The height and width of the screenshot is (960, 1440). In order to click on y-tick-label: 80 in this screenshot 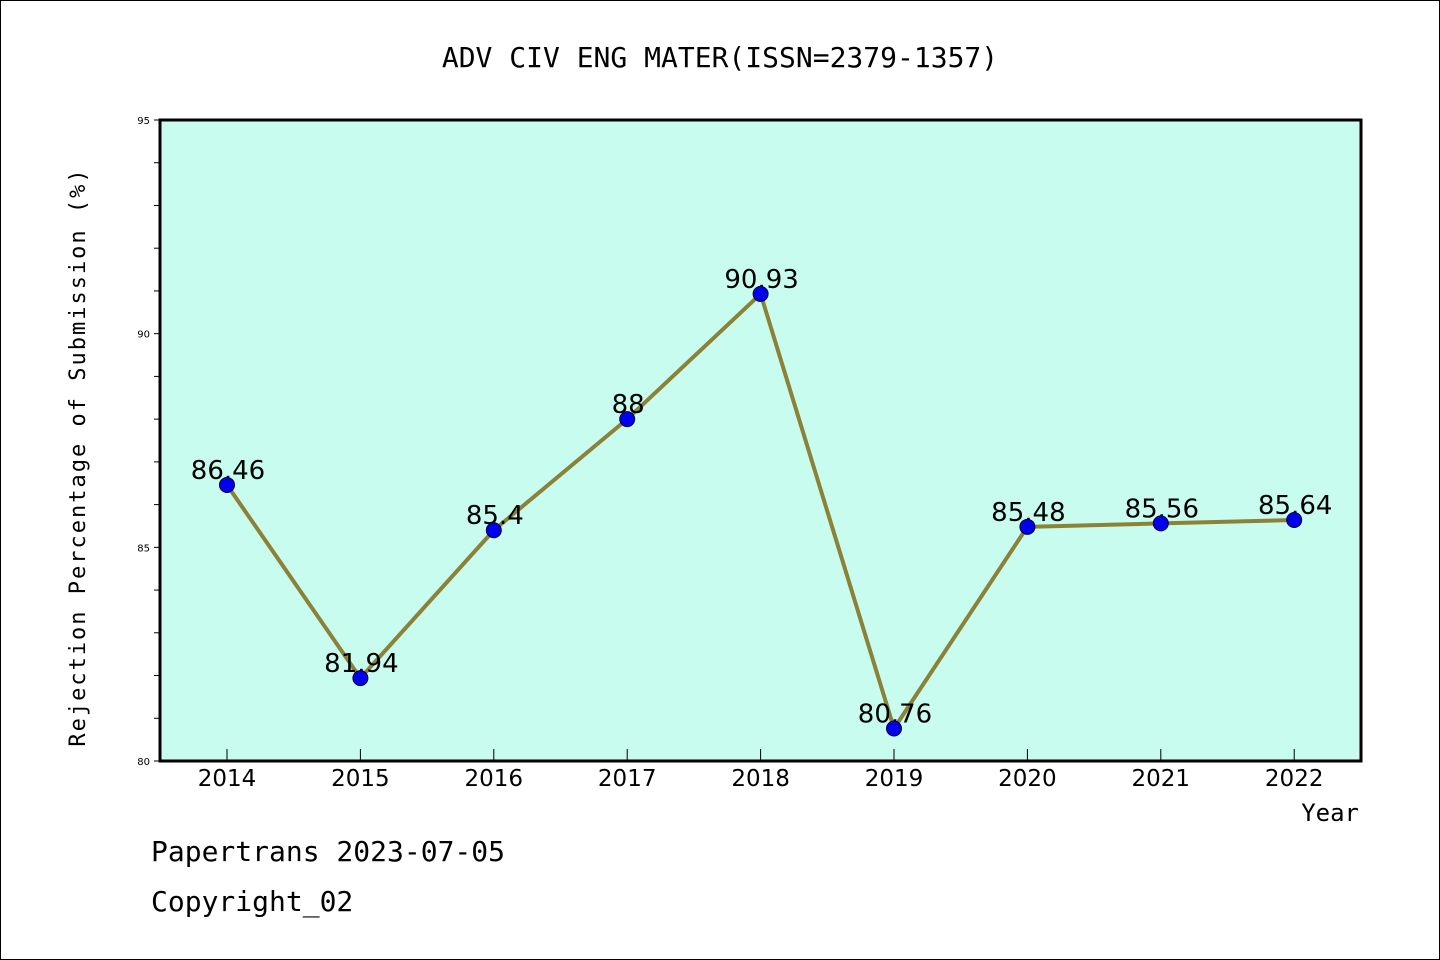, I will do `click(143, 762)`.